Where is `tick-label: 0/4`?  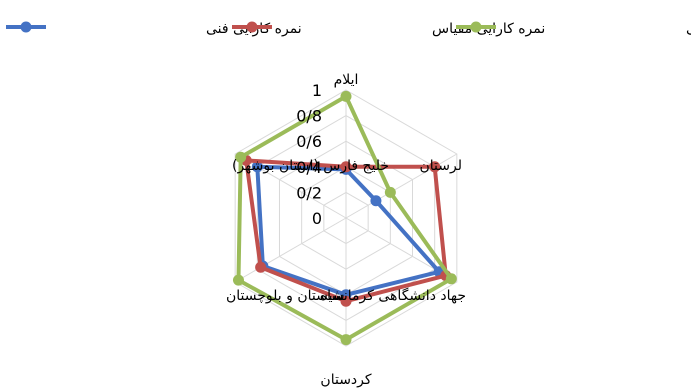
tick-label: 0/4 is located at coordinates (309, 167).